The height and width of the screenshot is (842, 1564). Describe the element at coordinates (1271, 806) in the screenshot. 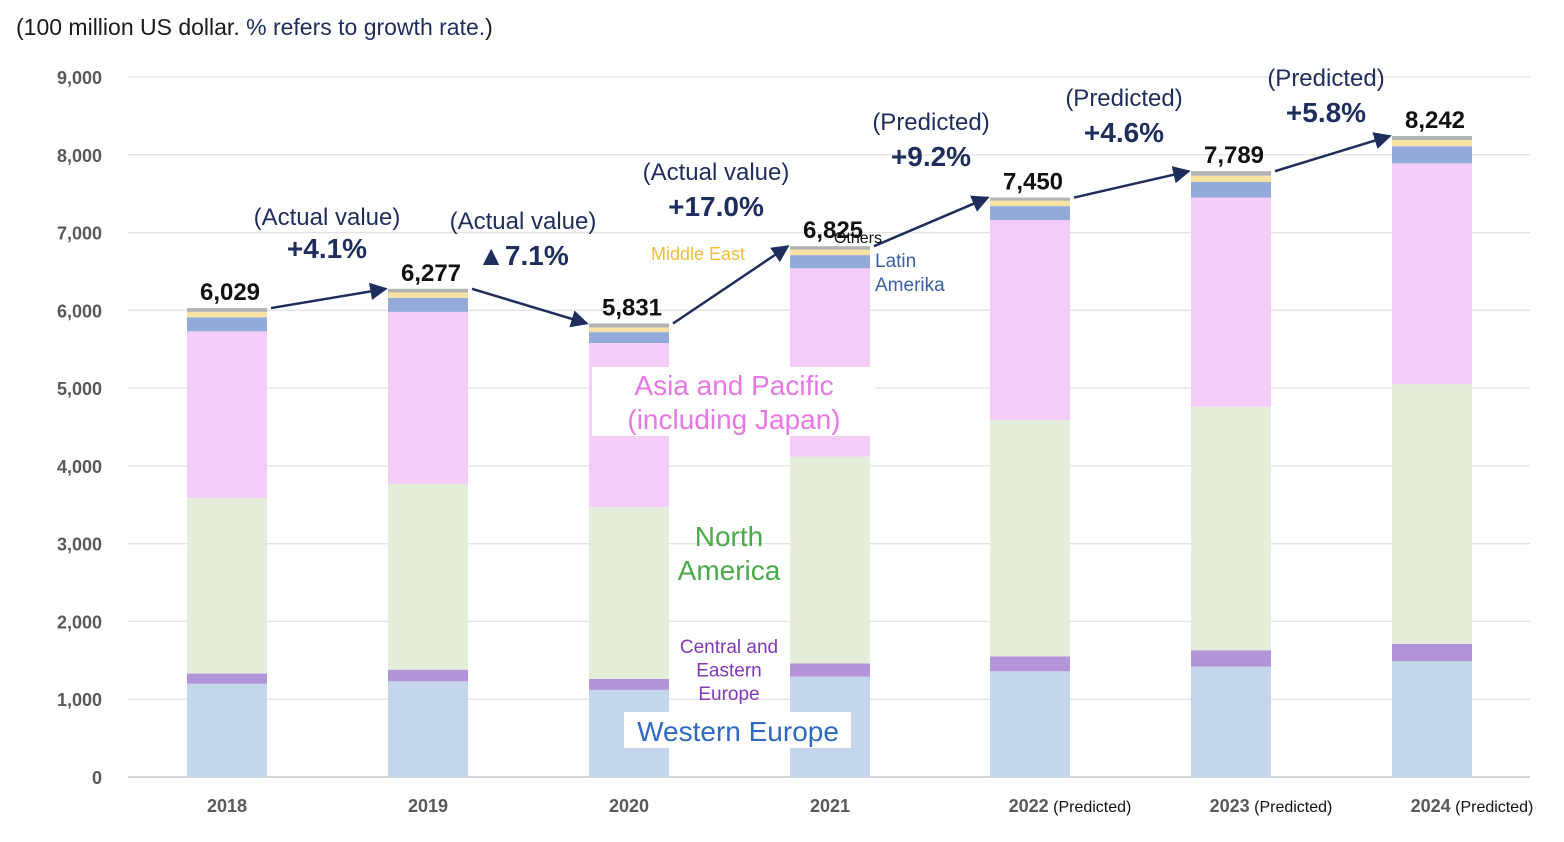

I see `x-tick-label: 2023 (Predicted)` at that location.